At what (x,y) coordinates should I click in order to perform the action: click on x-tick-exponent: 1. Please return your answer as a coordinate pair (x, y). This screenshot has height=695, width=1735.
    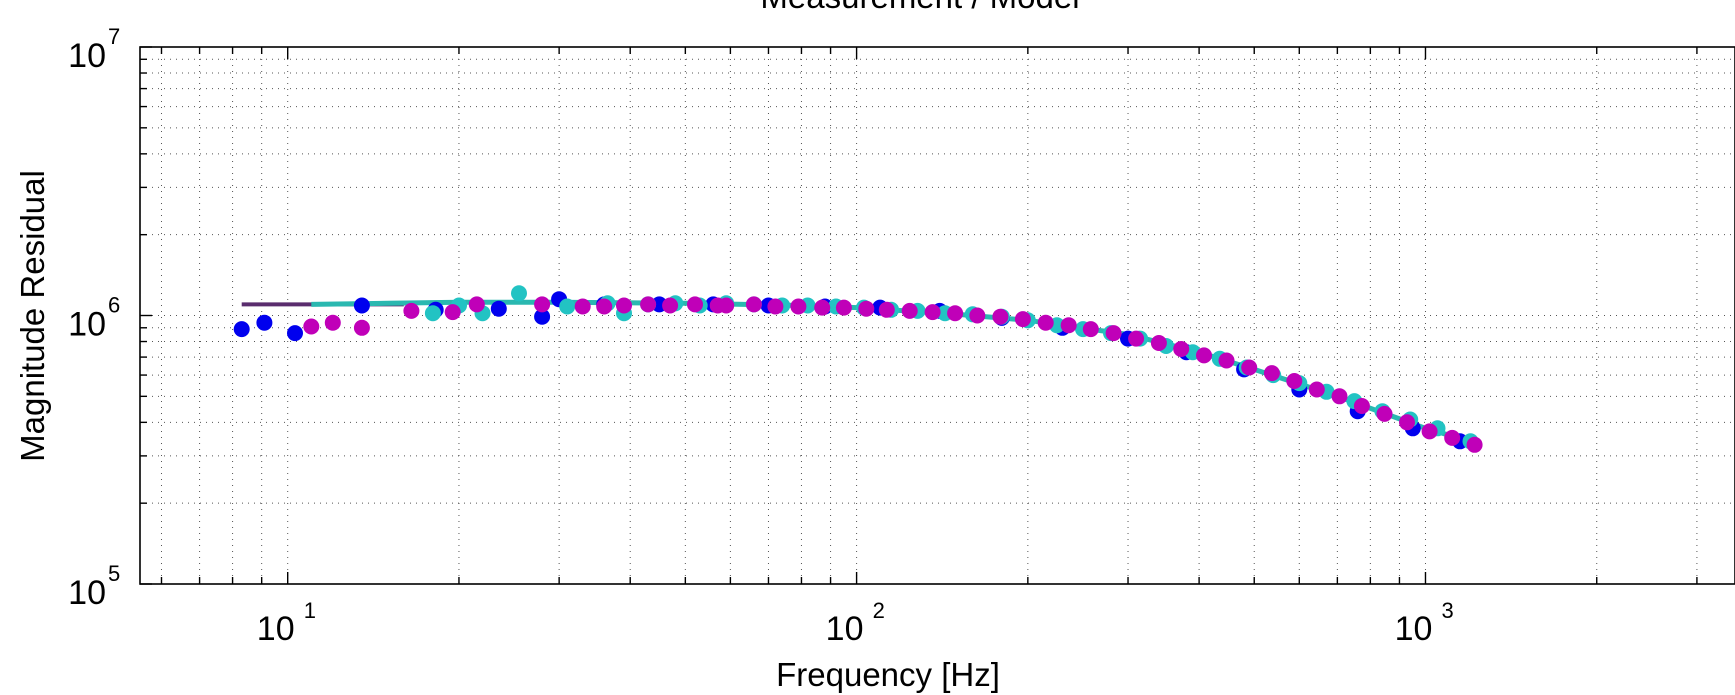
    Looking at the image, I should click on (310, 610).